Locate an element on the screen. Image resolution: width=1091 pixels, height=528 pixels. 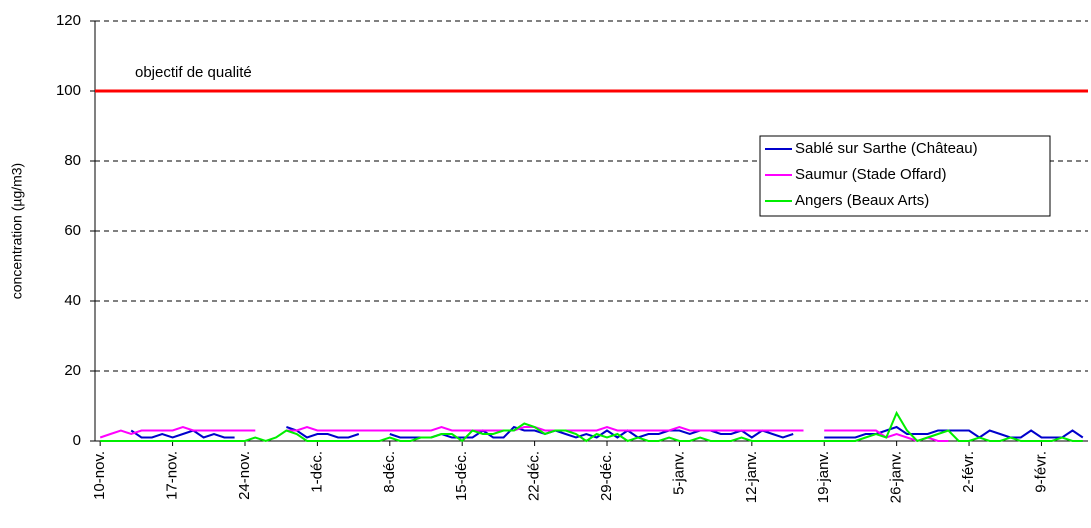
x-tick-label: 9-févr. is located at coordinates (1040, 472).